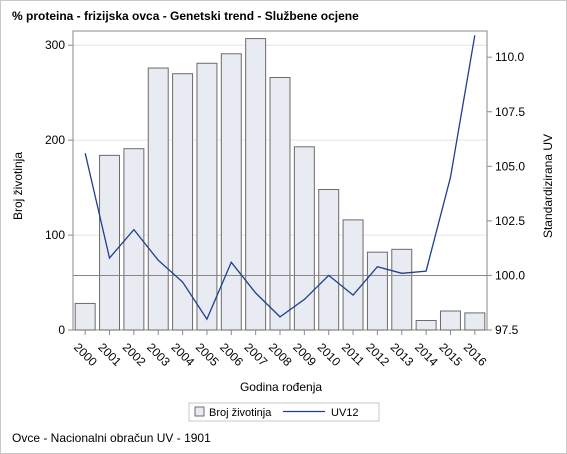 This screenshot has width=567, height=454. I want to click on y-tick-label: 0, so click(61, 330).